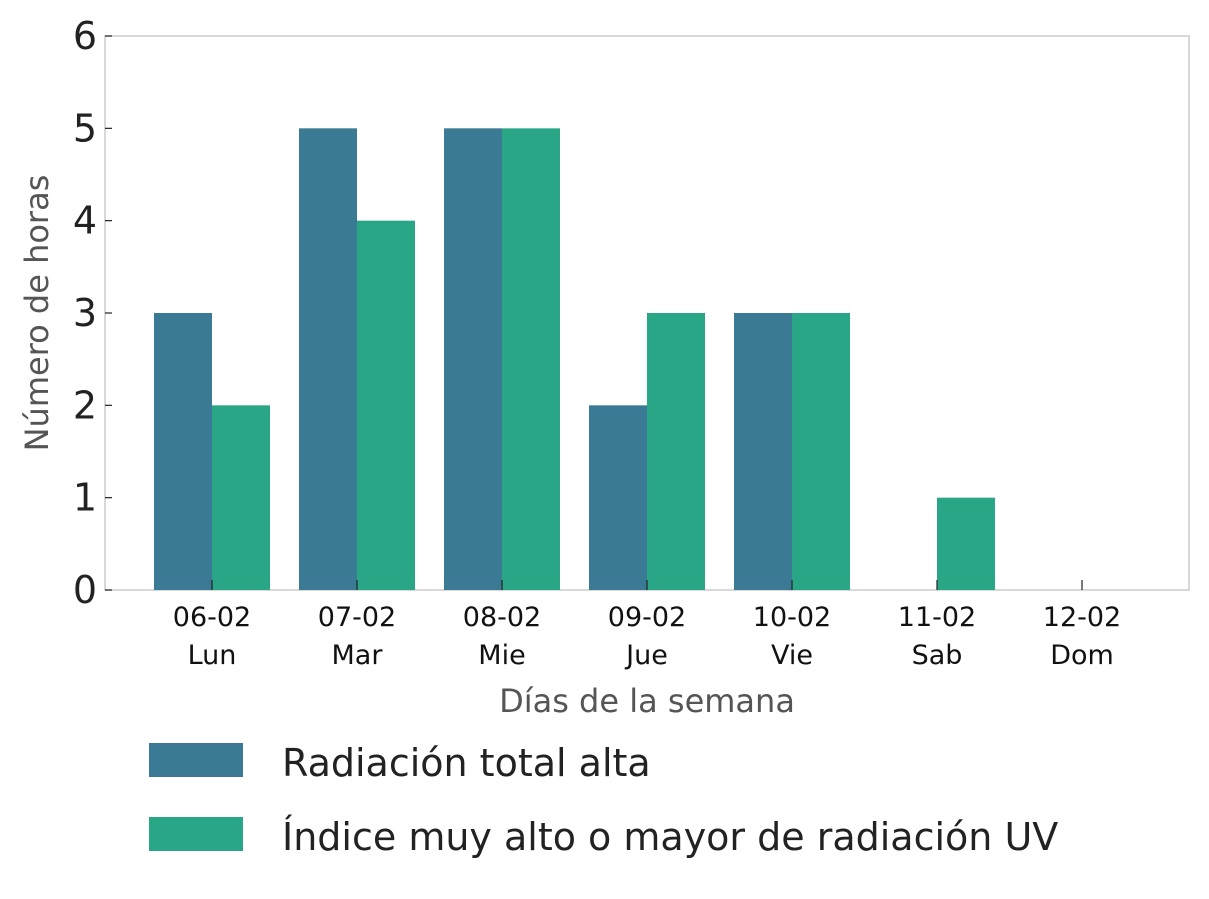 Image resolution: width=1209 pixels, height=899 pixels. Describe the element at coordinates (647, 701) in the screenshot. I see `x-axis-title: Días de la semana` at that location.